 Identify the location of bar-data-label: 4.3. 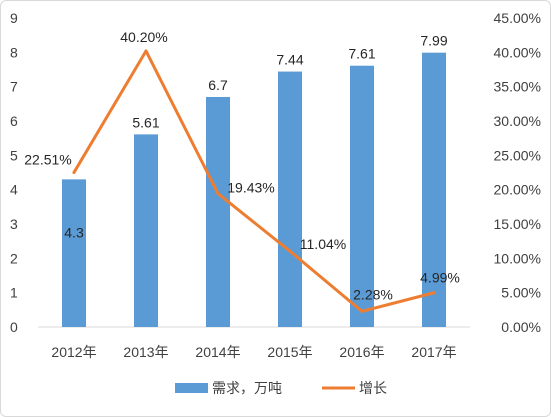
(74, 233).